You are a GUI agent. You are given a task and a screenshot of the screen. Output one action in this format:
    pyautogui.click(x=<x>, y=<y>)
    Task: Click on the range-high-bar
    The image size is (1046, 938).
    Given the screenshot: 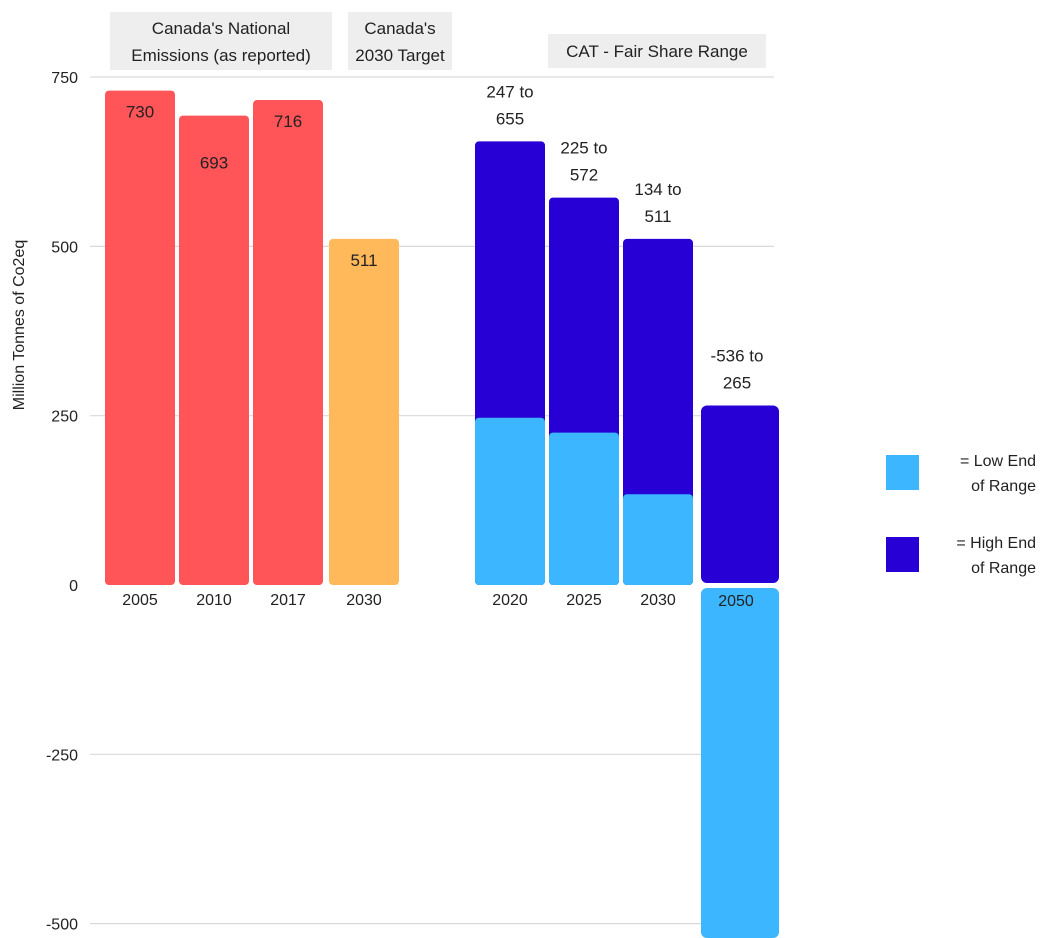 What is the action you would take?
    pyautogui.click(x=740, y=494)
    